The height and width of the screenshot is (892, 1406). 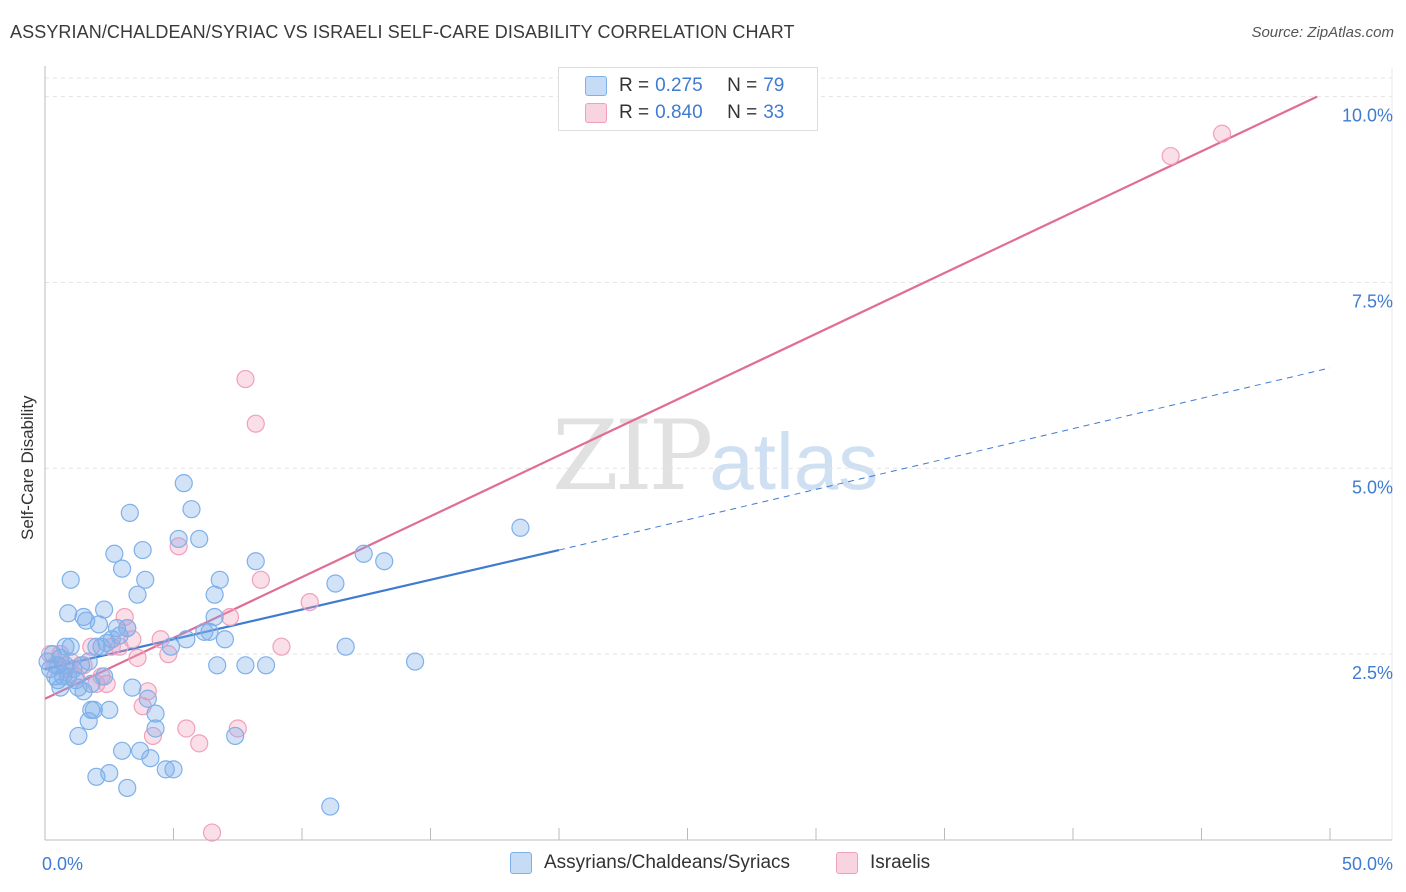 I want to click on legend-row-israelis: R = 0.840 N = 33, so click(x=684, y=113).